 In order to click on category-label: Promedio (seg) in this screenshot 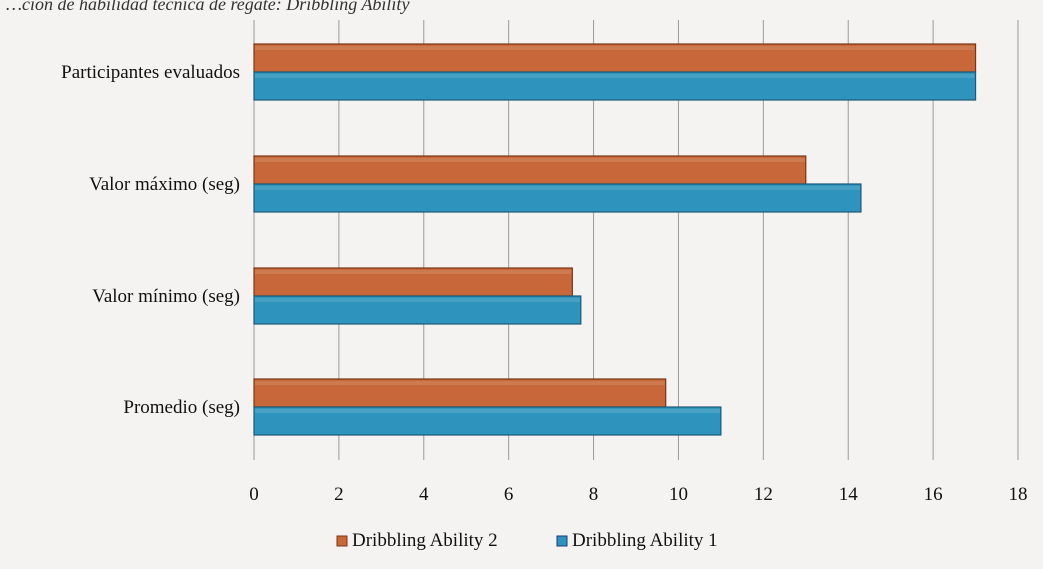, I will do `click(181, 407)`.